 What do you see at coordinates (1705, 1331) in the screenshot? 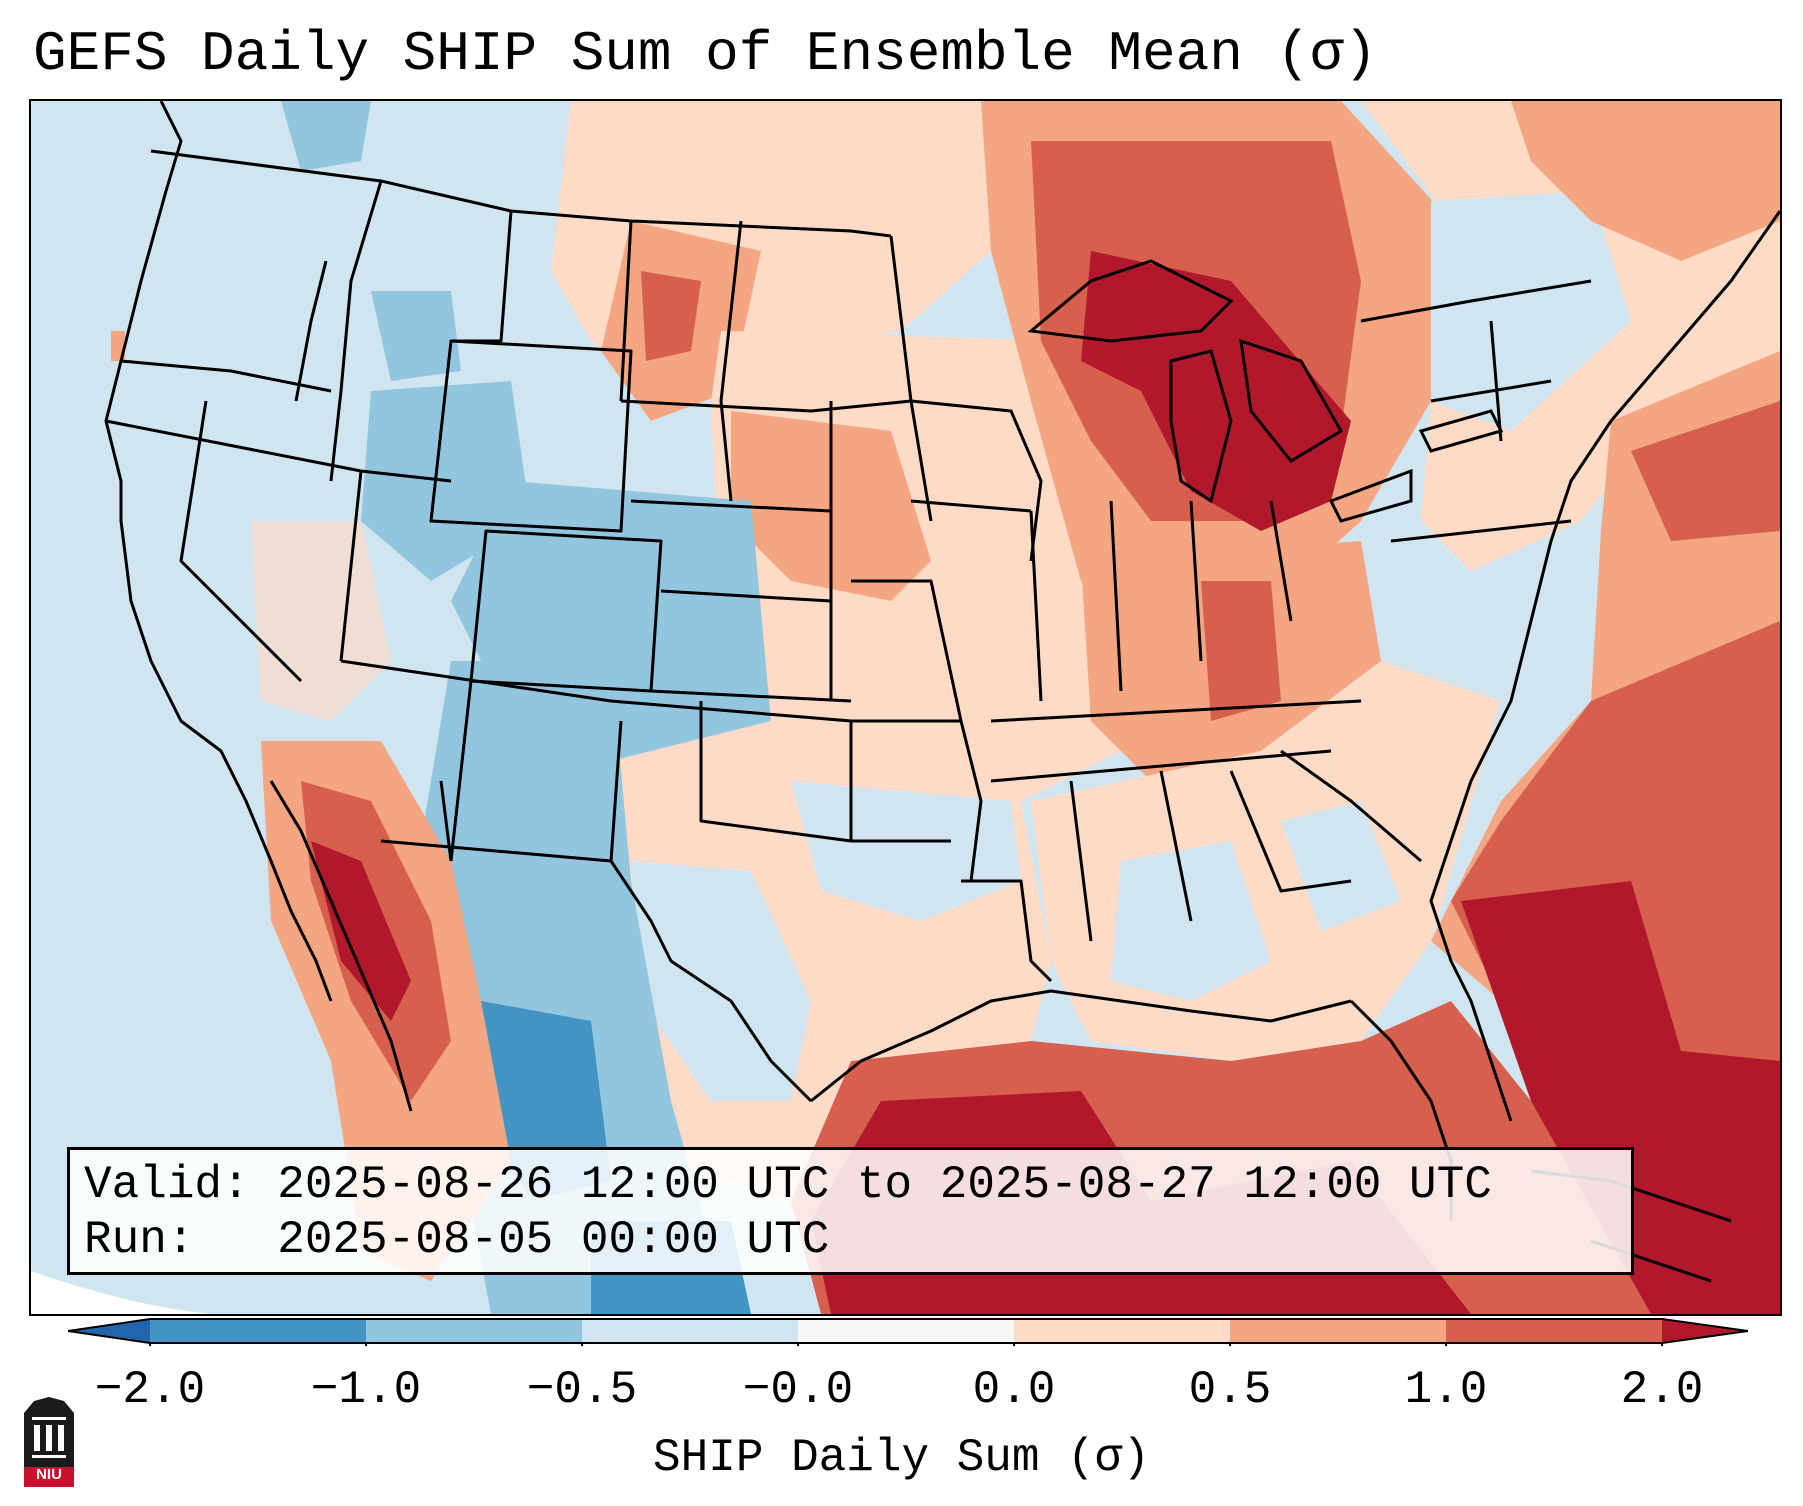
I see `colorbar-extend-high` at bounding box center [1705, 1331].